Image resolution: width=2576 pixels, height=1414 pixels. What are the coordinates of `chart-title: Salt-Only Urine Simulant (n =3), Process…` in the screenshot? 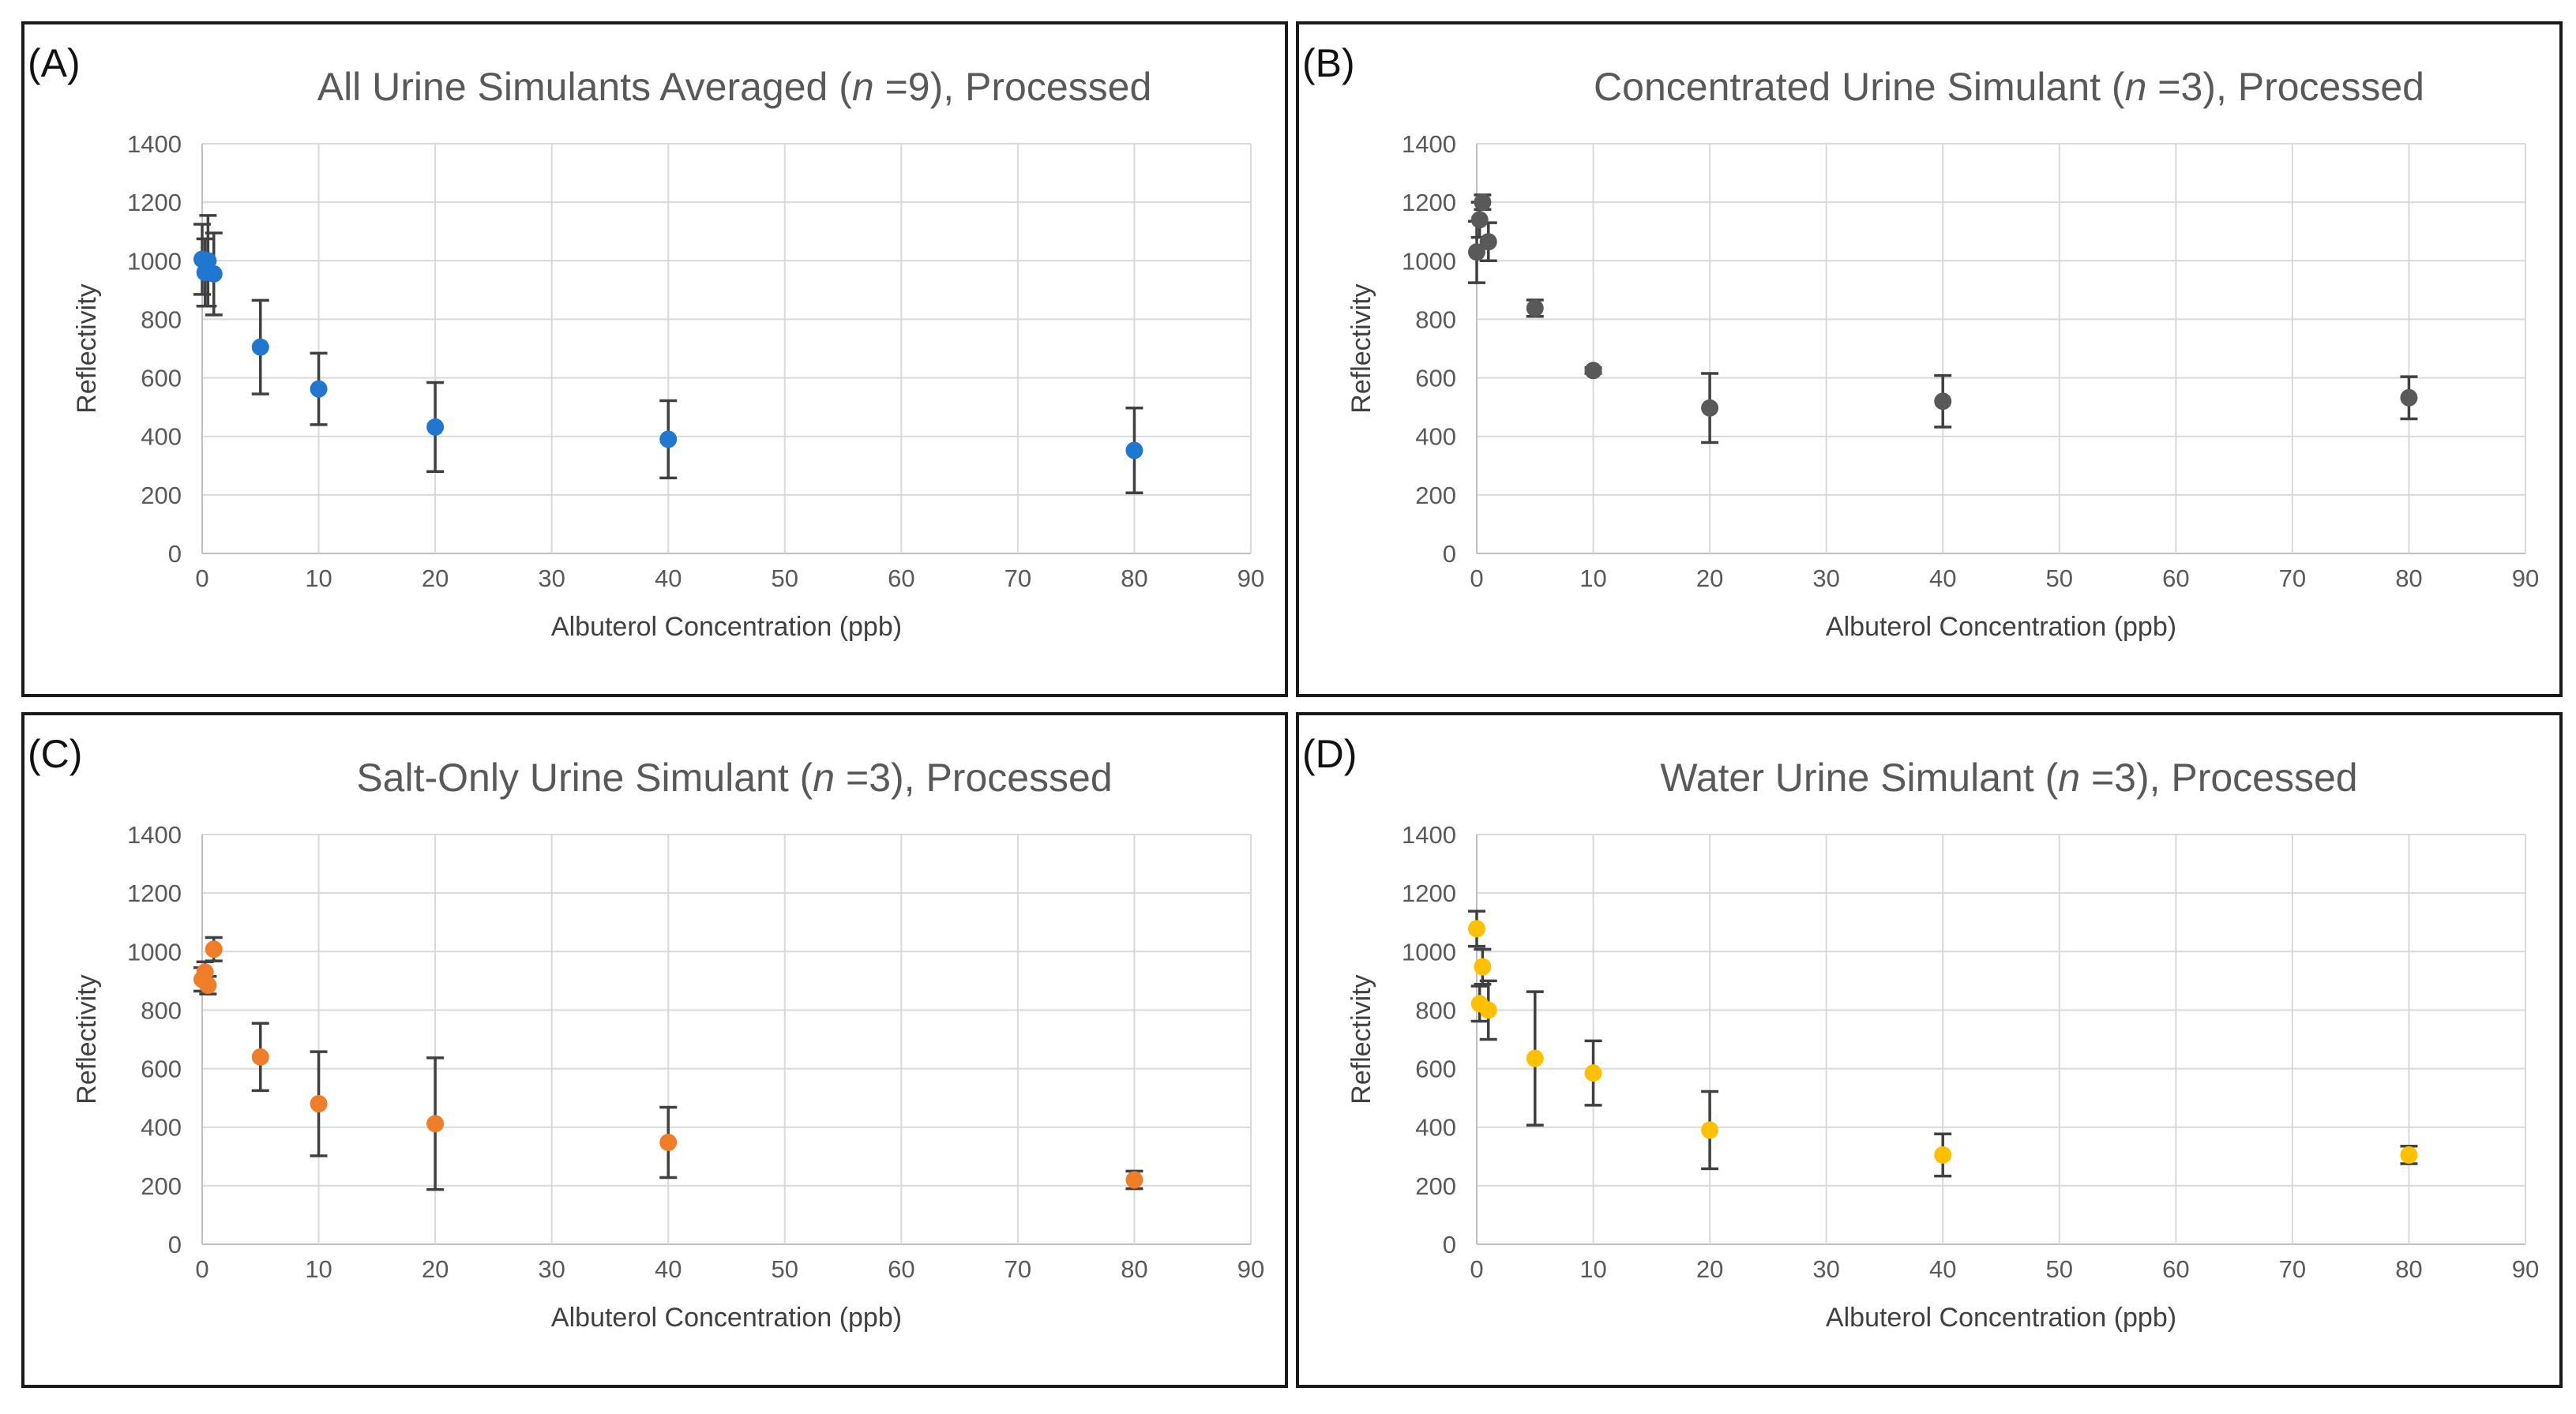 It's located at (734, 778).